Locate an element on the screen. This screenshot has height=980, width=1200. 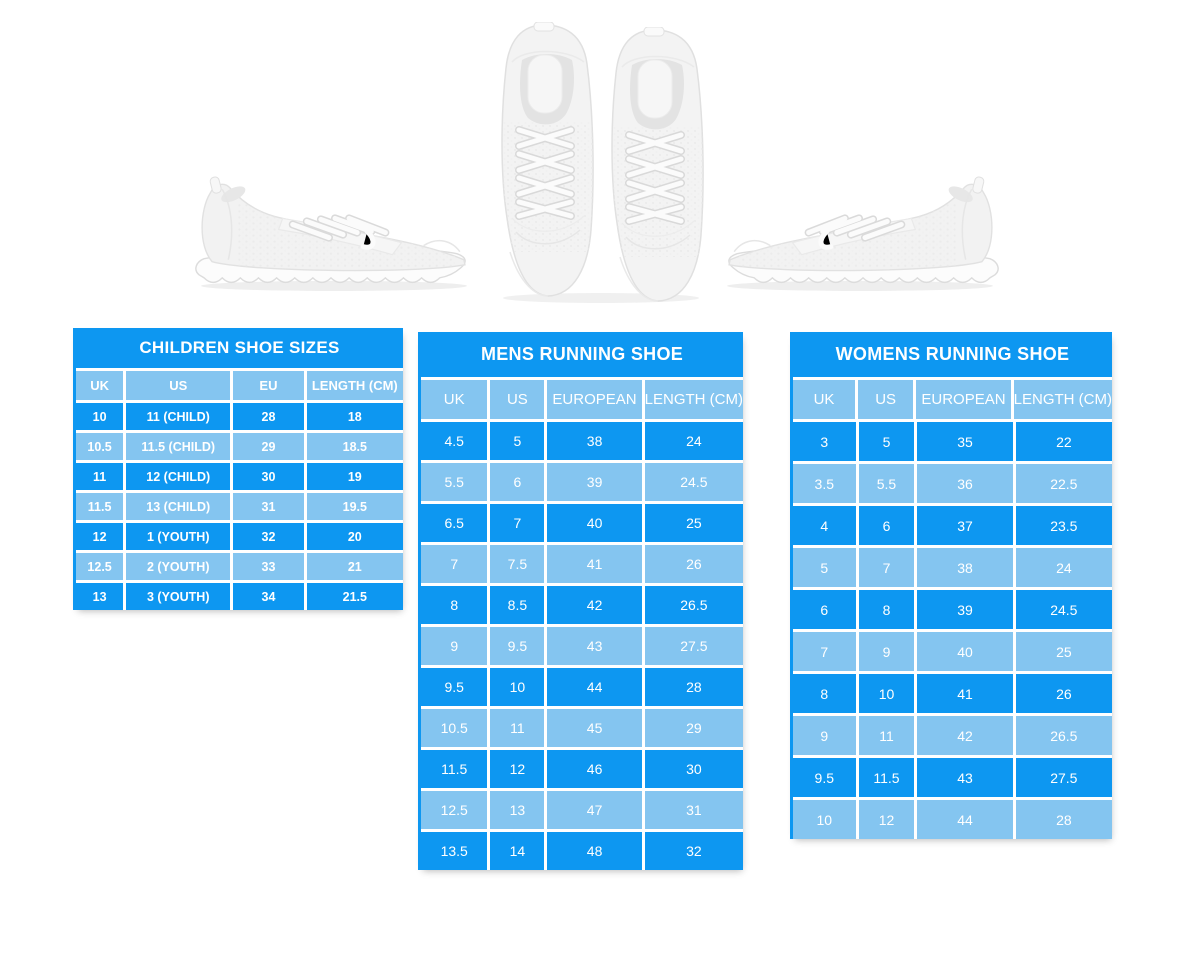
table-row: 13.5 14 48 32 is located at coordinates (582, 851).